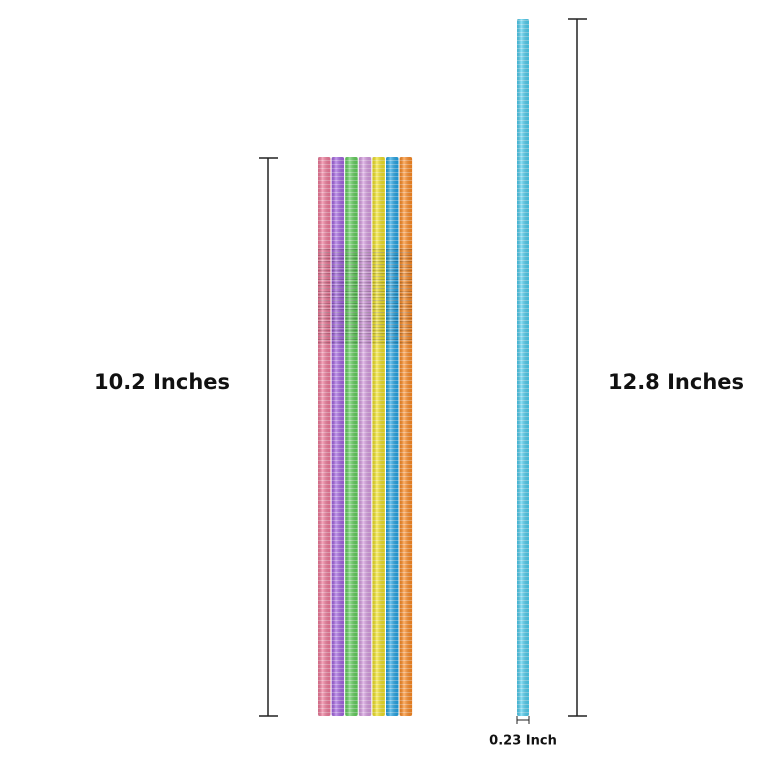 This screenshot has width=762, height=758. What do you see at coordinates (162, 382) in the screenshot?
I see `bundle-length-label: 10.2 Inches` at bounding box center [162, 382].